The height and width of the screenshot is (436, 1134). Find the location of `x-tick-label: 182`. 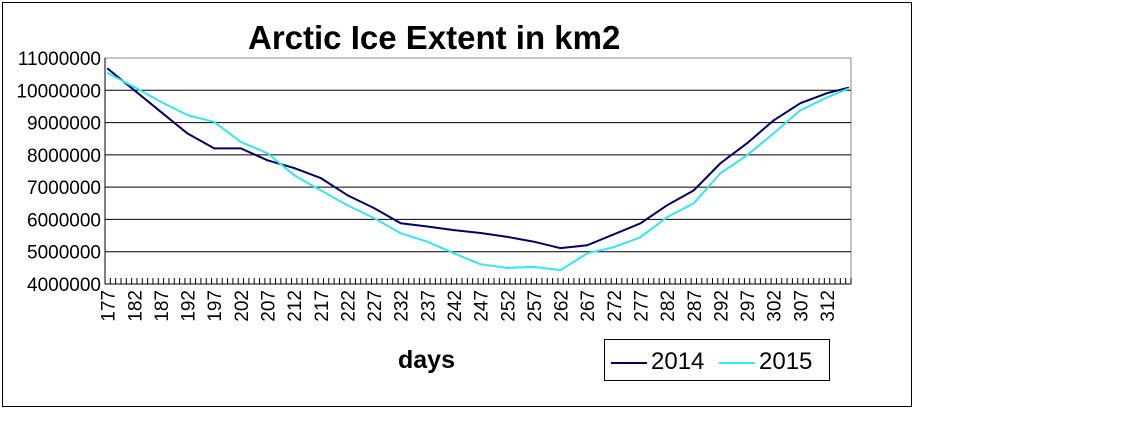

x-tick-label: 182 is located at coordinates (135, 306).